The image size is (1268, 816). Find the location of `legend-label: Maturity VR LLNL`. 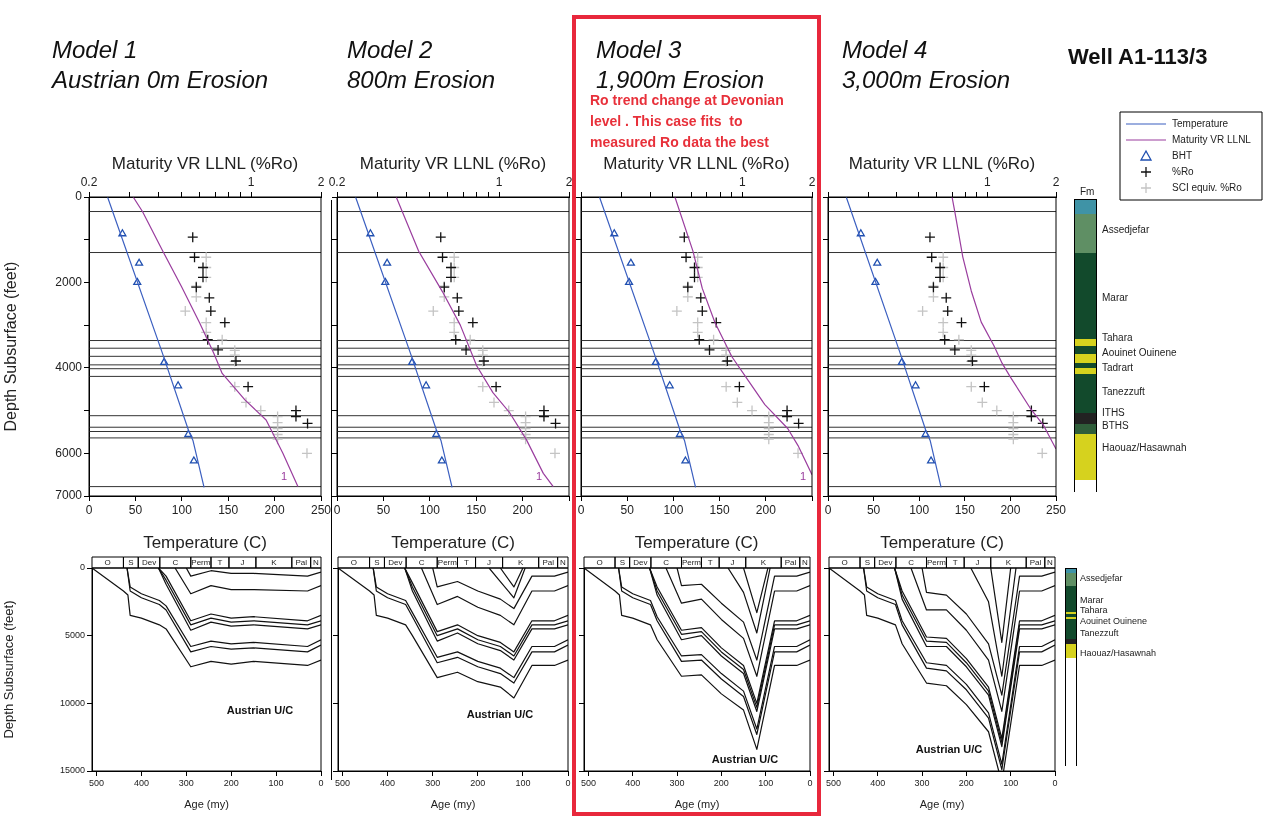

legend-label: Maturity VR LLNL is located at coordinates (1212, 139).